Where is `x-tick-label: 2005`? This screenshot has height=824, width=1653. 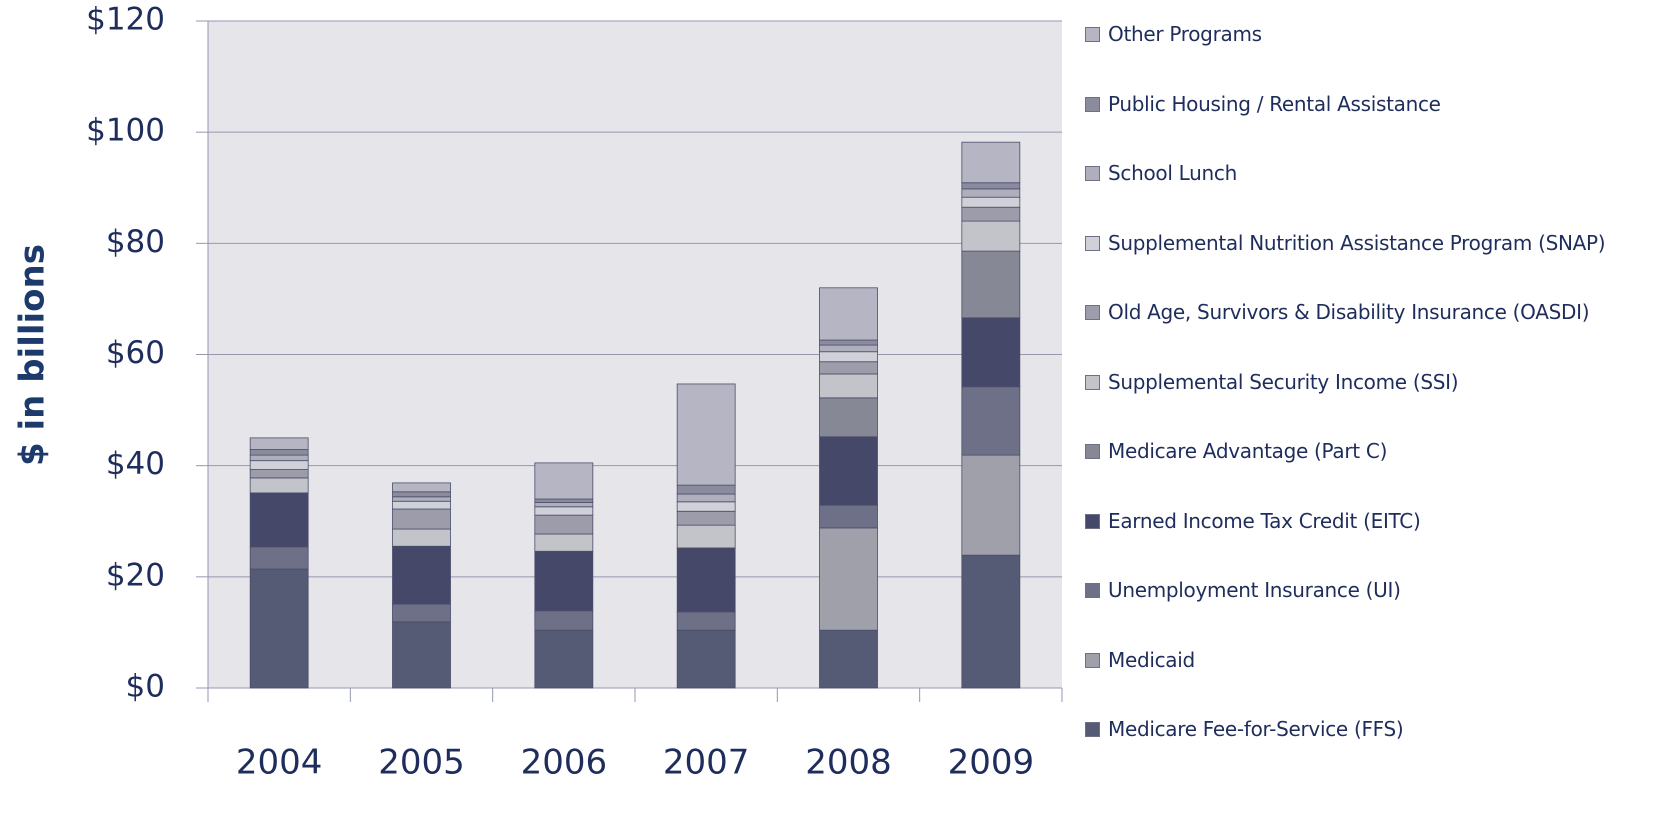
x-tick-label: 2005 is located at coordinates (421, 763).